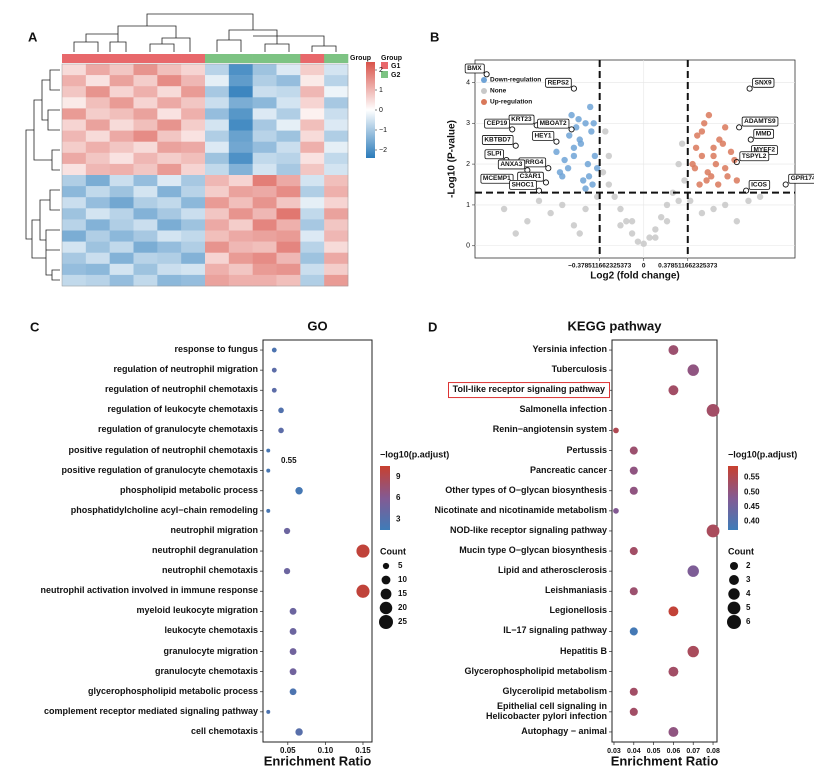  What do you see at coordinates (484, 80) in the screenshot?
I see `legend-marker` at bounding box center [484, 80].